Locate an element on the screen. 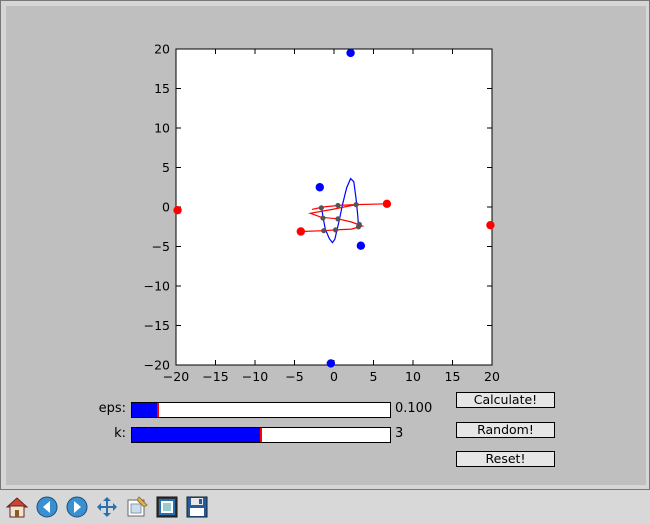  y-tick-label: 20 is located at coordinates (162, 49).